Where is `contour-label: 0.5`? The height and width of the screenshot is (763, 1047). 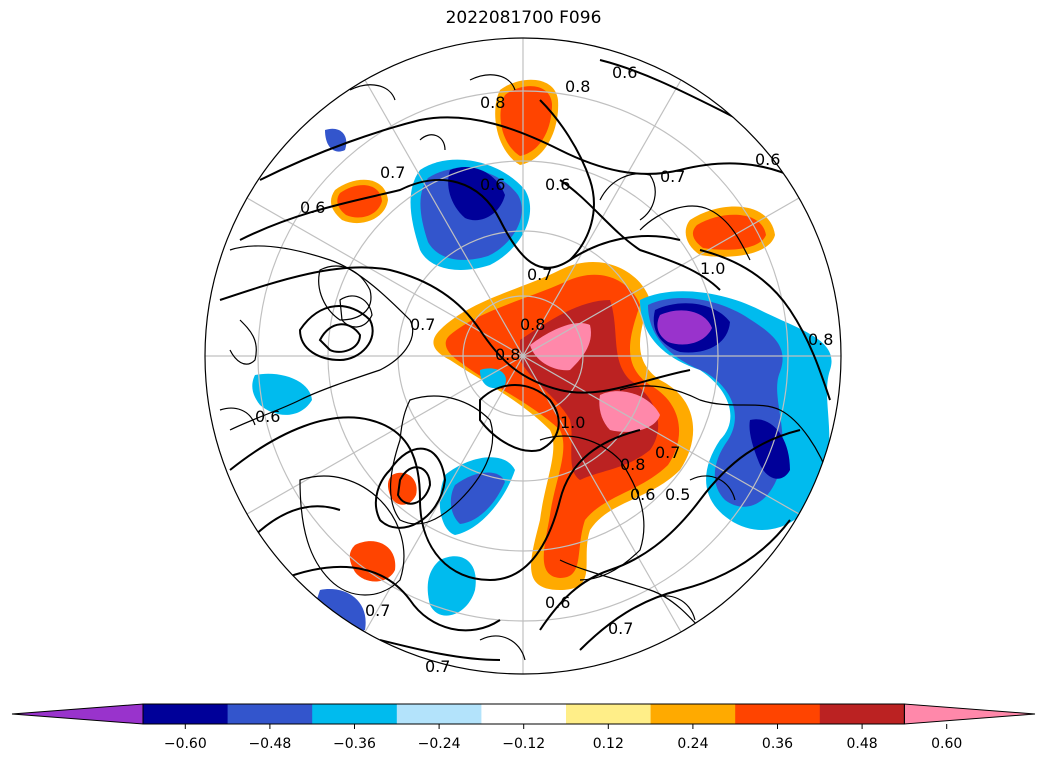 contour-label: 0.5 is located at coordinates (677, 494).